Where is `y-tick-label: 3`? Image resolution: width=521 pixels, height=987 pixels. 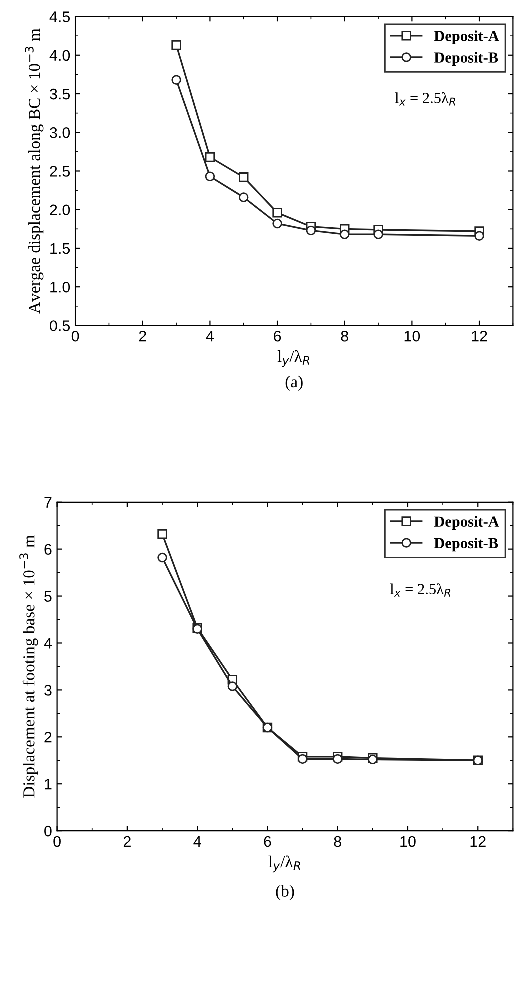 y-tick-label: 3 is located at coordinates (48, 690).